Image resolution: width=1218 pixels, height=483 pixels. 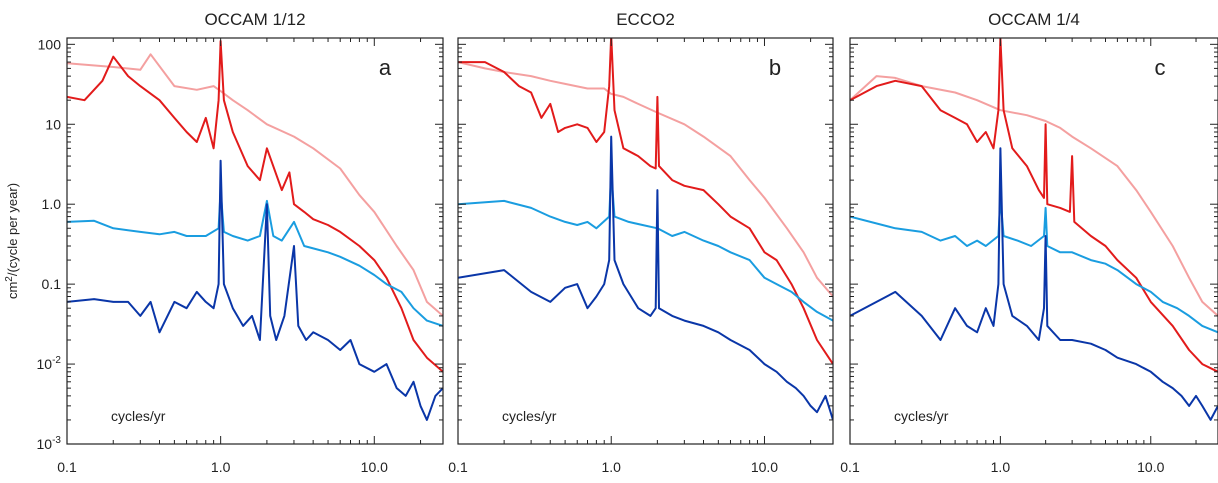 What do you see at coordinates (53, 124) in the screenshot?
I see `y-tick-label: 10` at bounding box center [53, 124].